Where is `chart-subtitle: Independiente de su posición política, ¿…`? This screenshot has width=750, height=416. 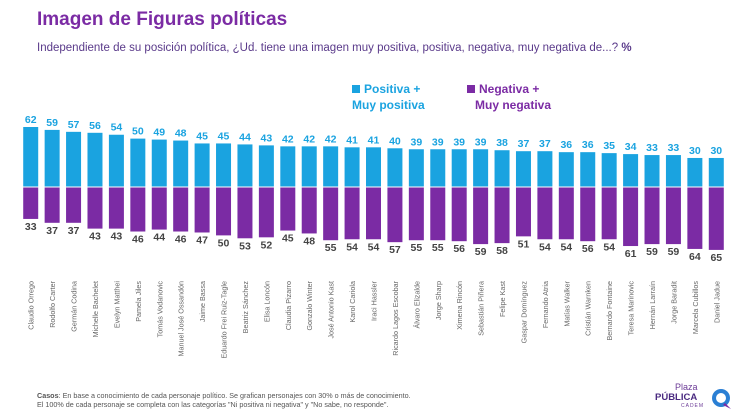 chart-subtitle: Independiente de su posición política, ¿… is located at coordinates (334, 48).